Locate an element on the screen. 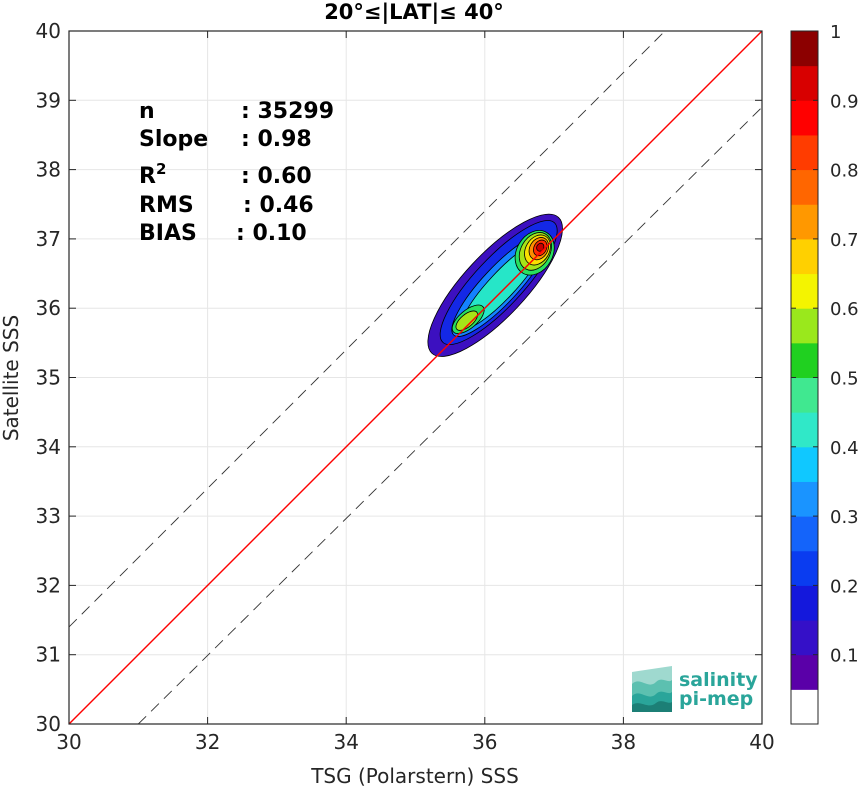  stat-label: n is located at coordinates (147, 111).